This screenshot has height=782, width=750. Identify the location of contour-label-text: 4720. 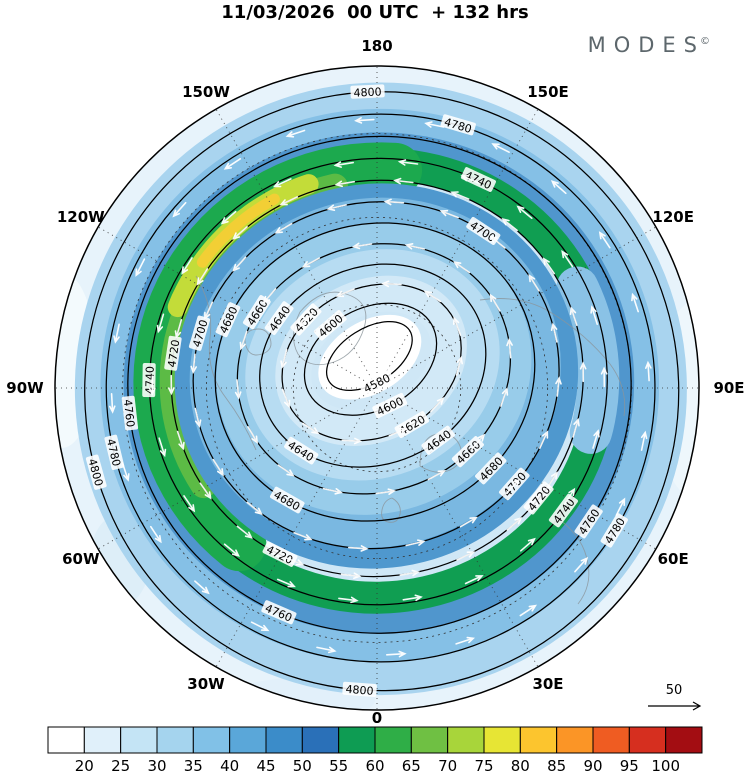
(173, 354).